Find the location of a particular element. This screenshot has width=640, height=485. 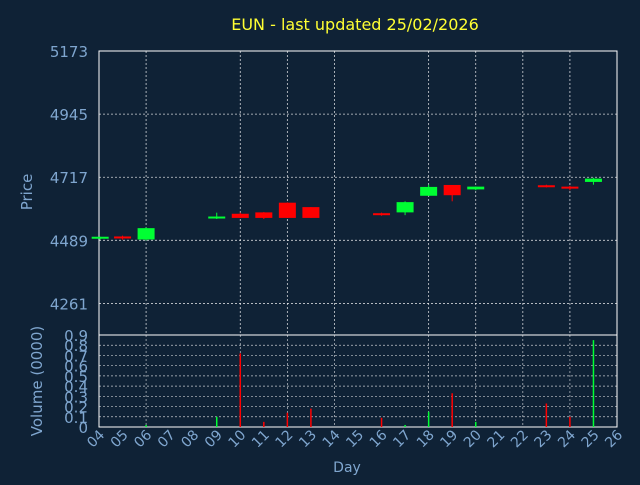

x-tick-label: 05 is located at coordinates (120, 439).